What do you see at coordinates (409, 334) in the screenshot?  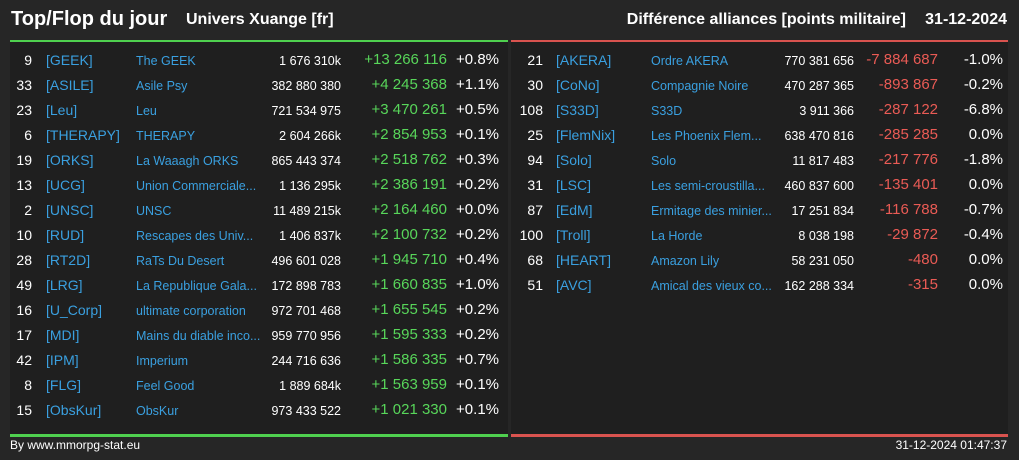 I see `alliance-diff: +1 595 333` at bounding box center [409, 334].